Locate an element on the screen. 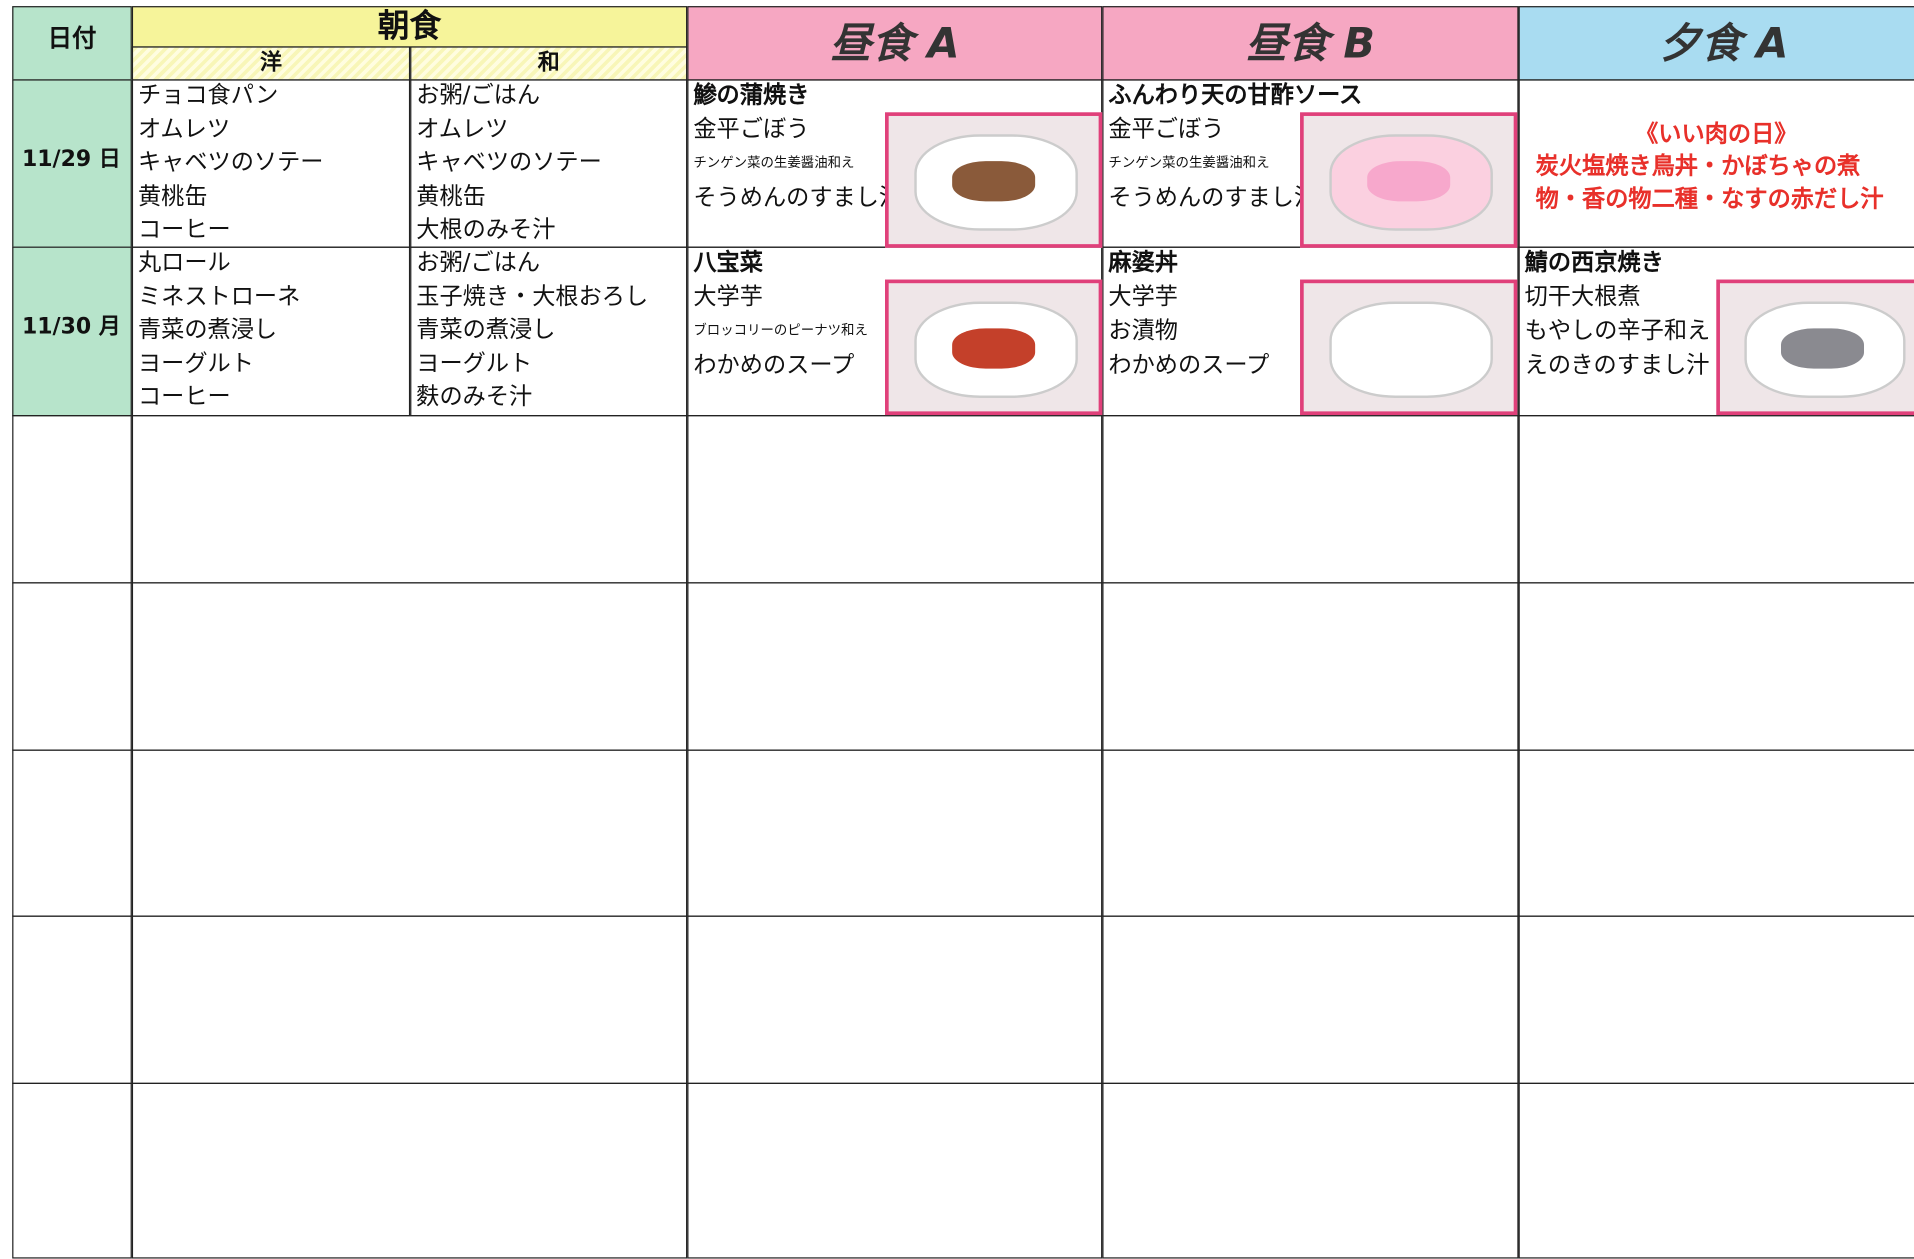 The width and height of the screenshot is (1914, 1259). date: 11/29 日 is located at coordinates (71, 159).